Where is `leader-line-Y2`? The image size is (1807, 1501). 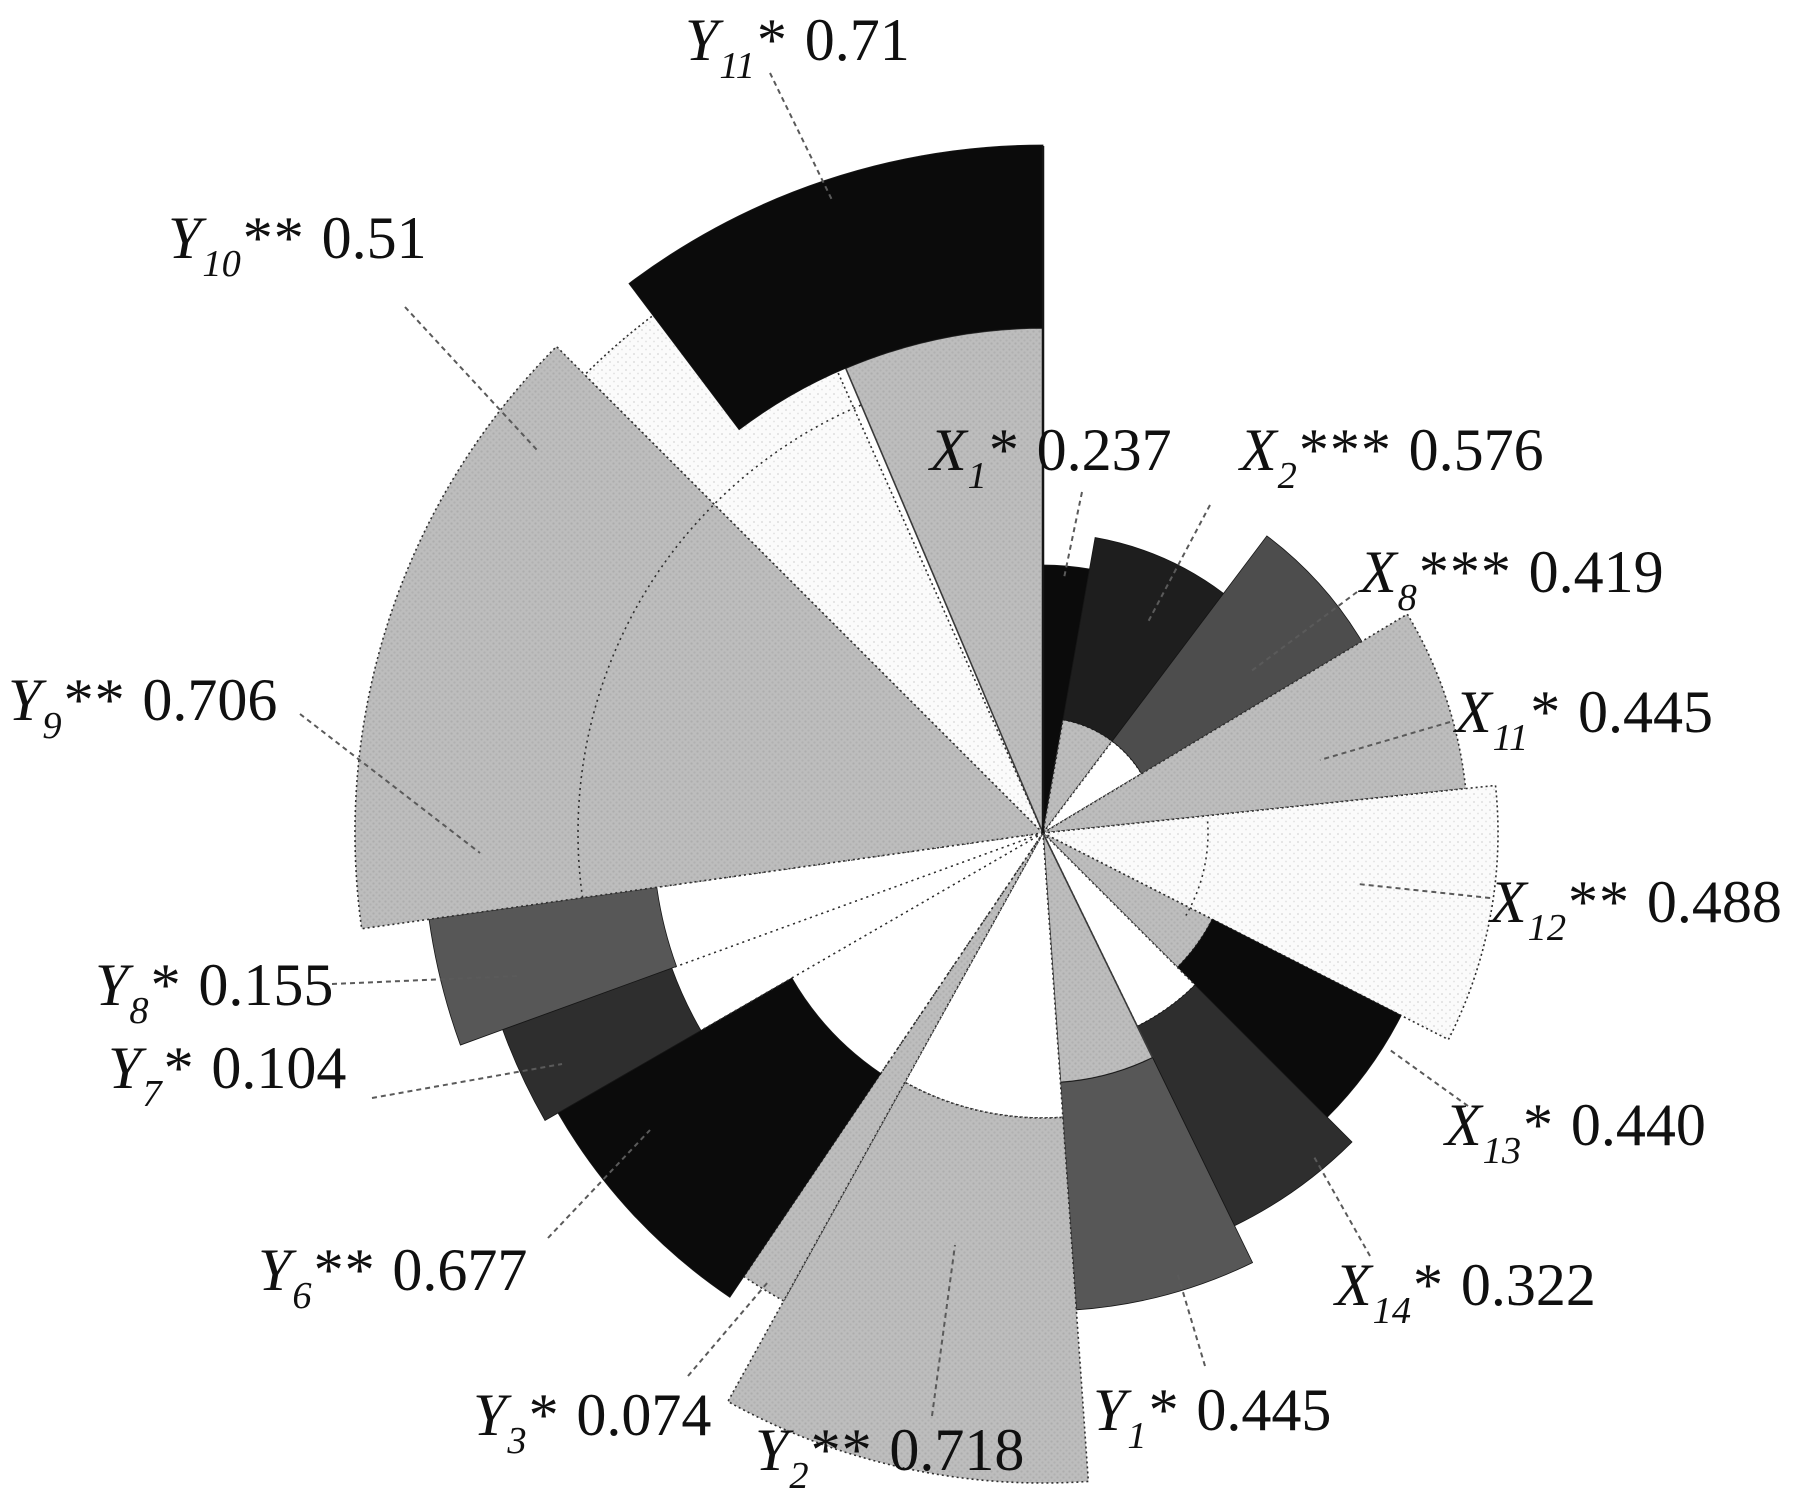 leader-line-Y2 is located at coordinates (943, 1330).